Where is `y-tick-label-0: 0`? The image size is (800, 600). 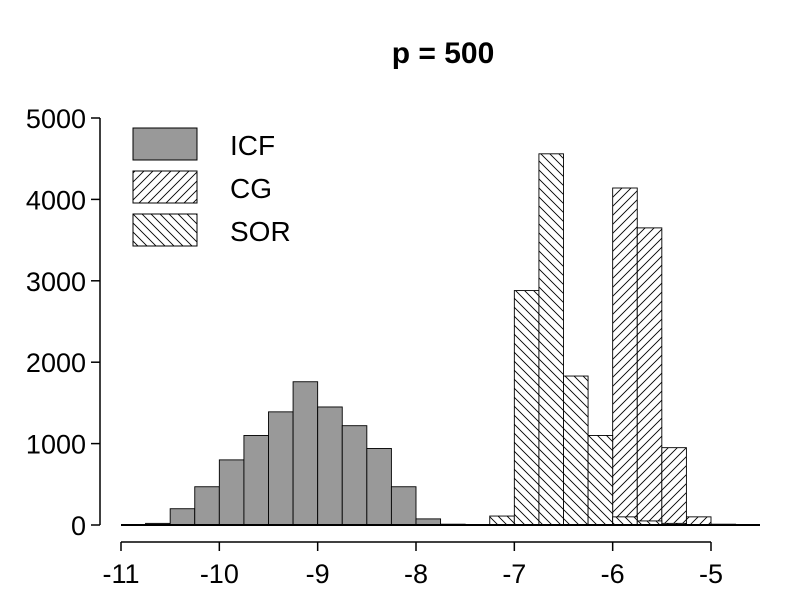
y-tick-label-0: 0 is located at coordinates (78, 526).